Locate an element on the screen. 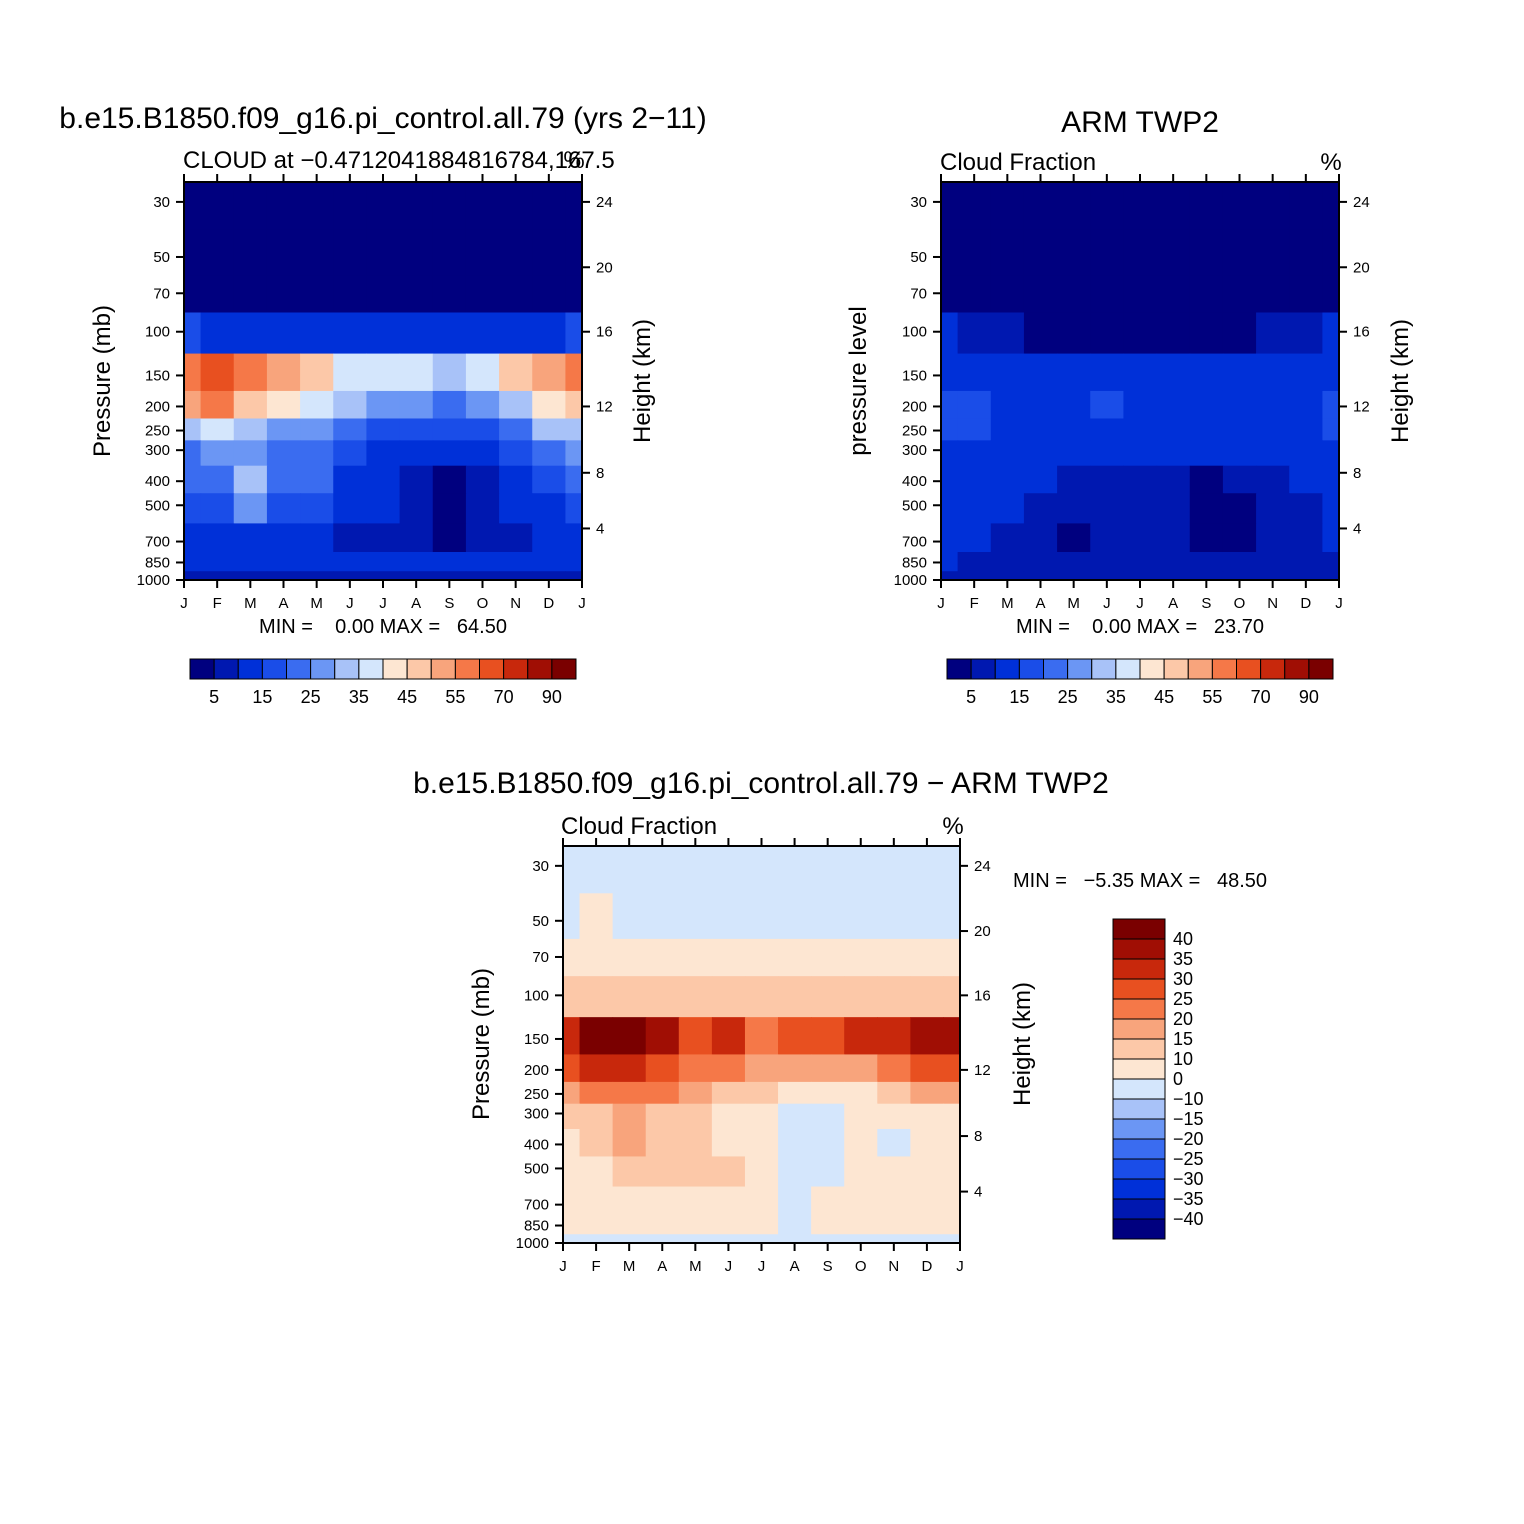 This screenshot has width=1524, height=1524. panel-obs-stats: MIN = 0.00 MAX = 23.70 is located at coordinates (1140, 627).